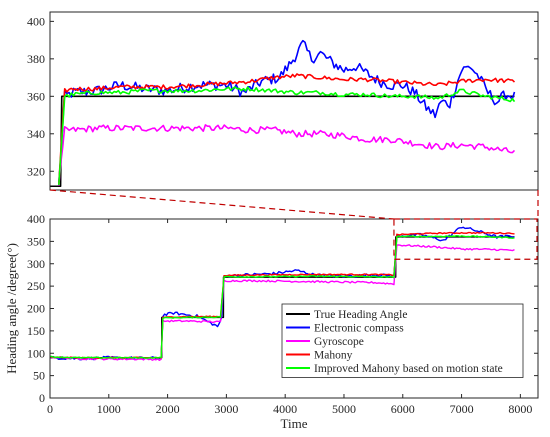 The height and width of the screenshot is (437, 550). What do you see at coordinates (403, 409) in the screenshot?
I see `x-tick-label: 6000` at bounding box center [403, 409].